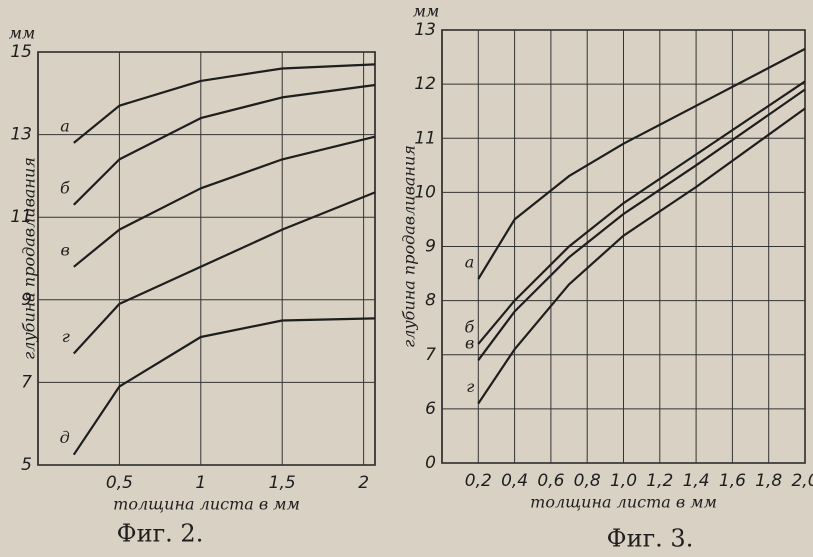 The image size is (813, 557). What do you see at coordinates (65, 437) in the screenshot?
I see `series-label: д` at bounding box center [65, 437].